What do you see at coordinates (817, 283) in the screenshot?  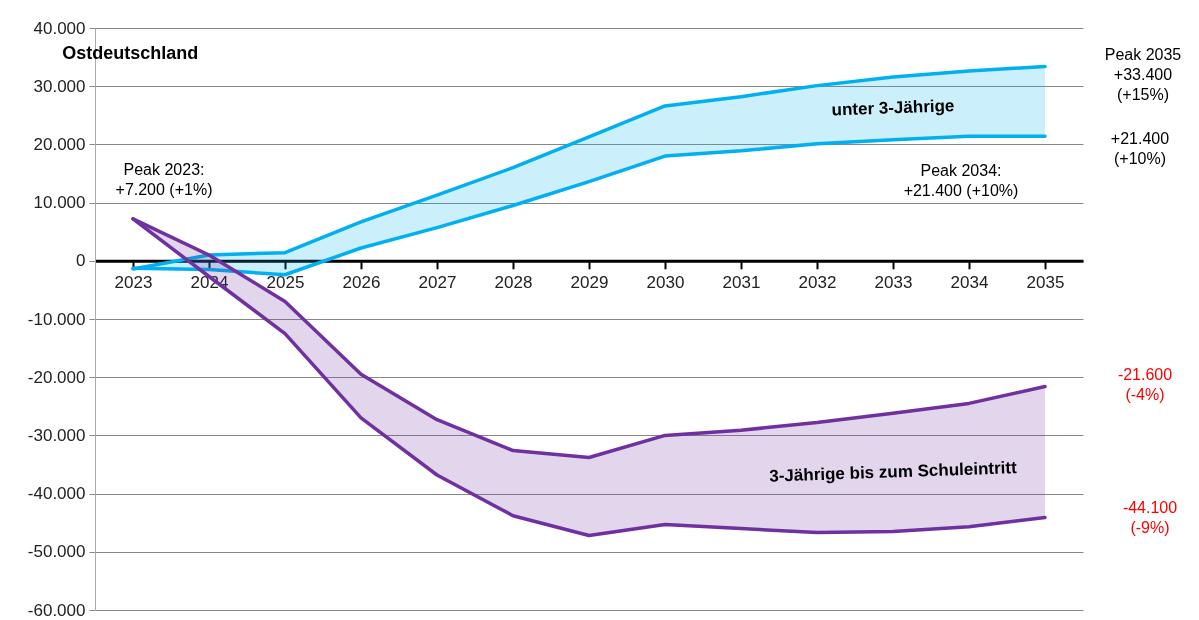 I see `x-tick-label: 2032` at bounding box center [817, 283].